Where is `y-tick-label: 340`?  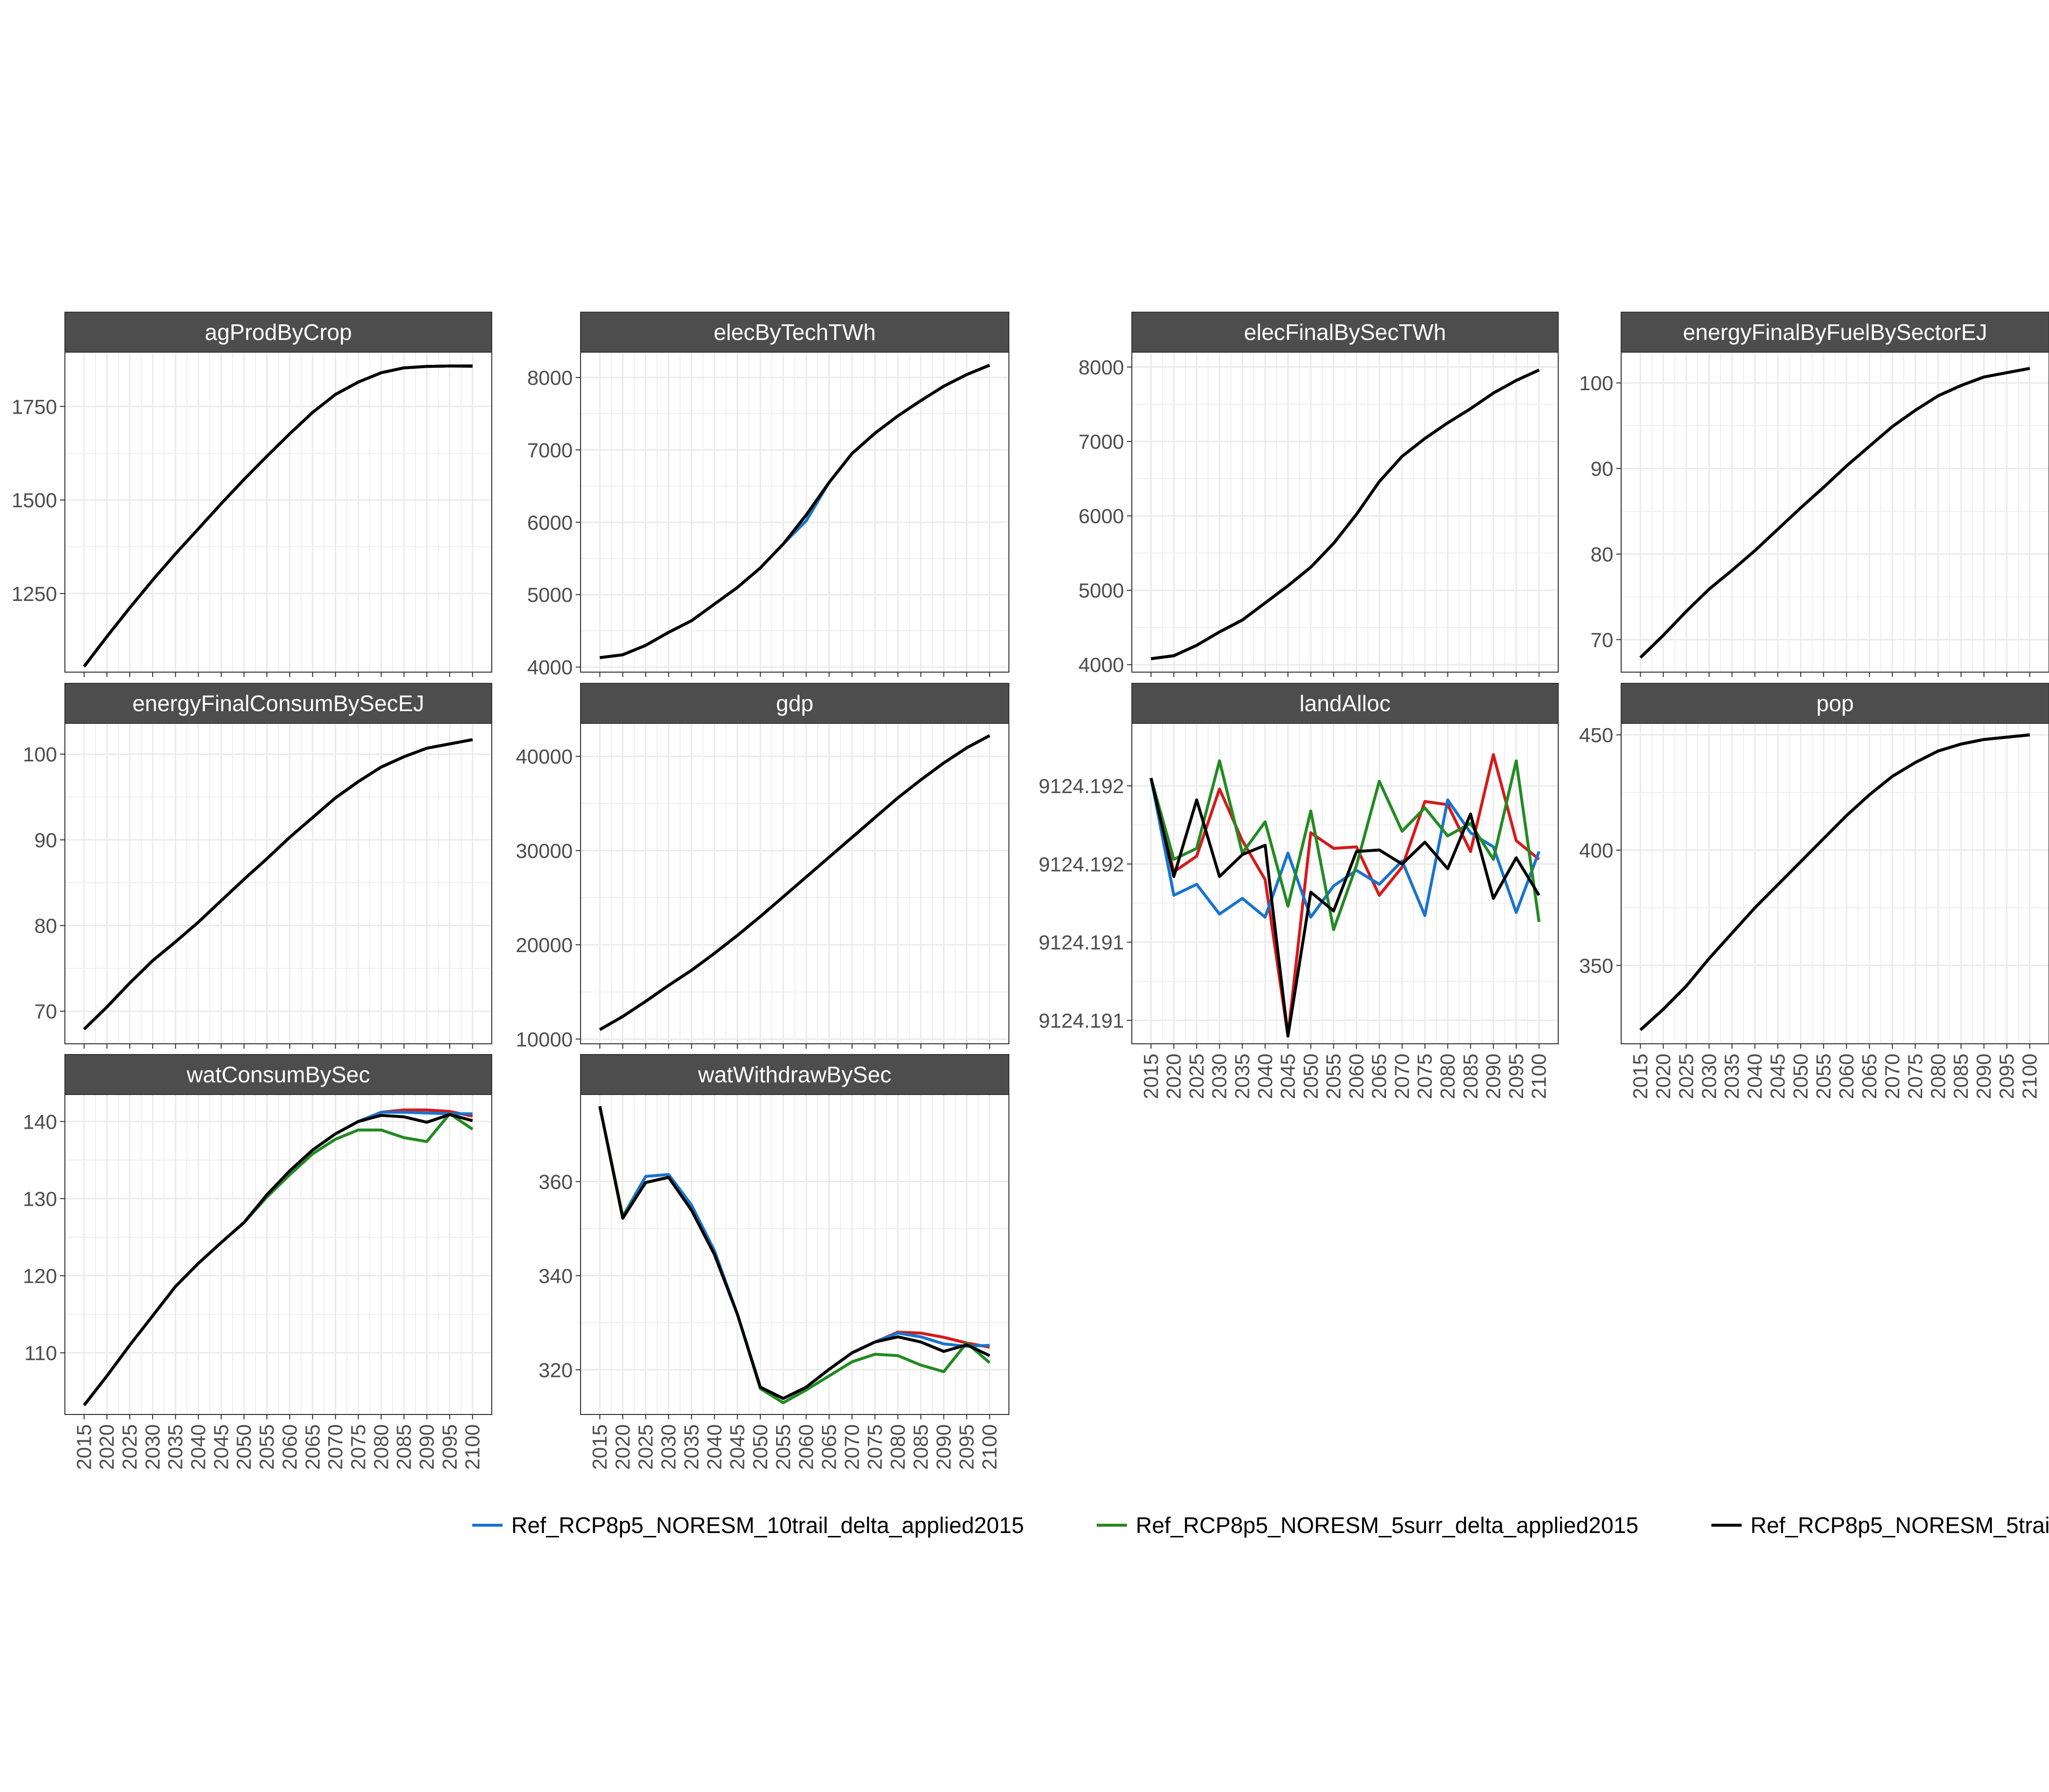
y-tick-label: 340 is located at coordinates (556, 1276).